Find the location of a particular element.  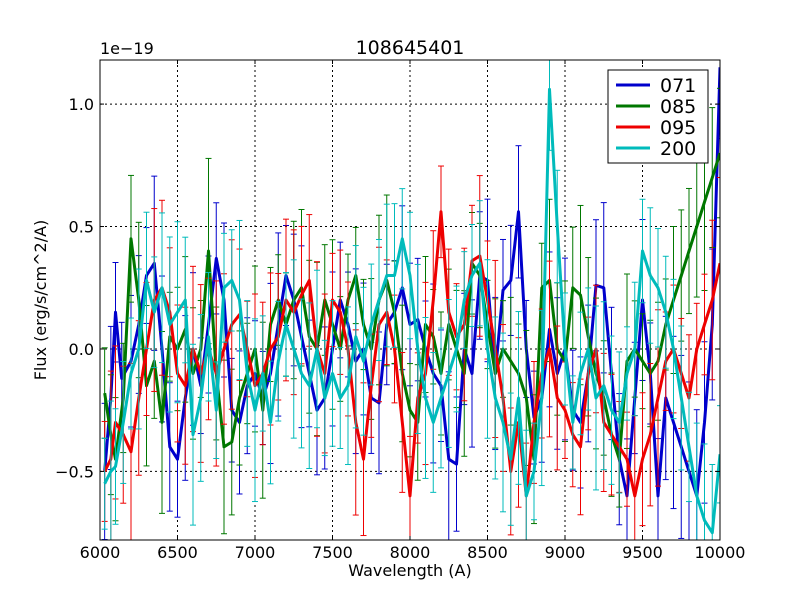

x-axis-label: Wavelength (A) is located at coordinates (409, 570).